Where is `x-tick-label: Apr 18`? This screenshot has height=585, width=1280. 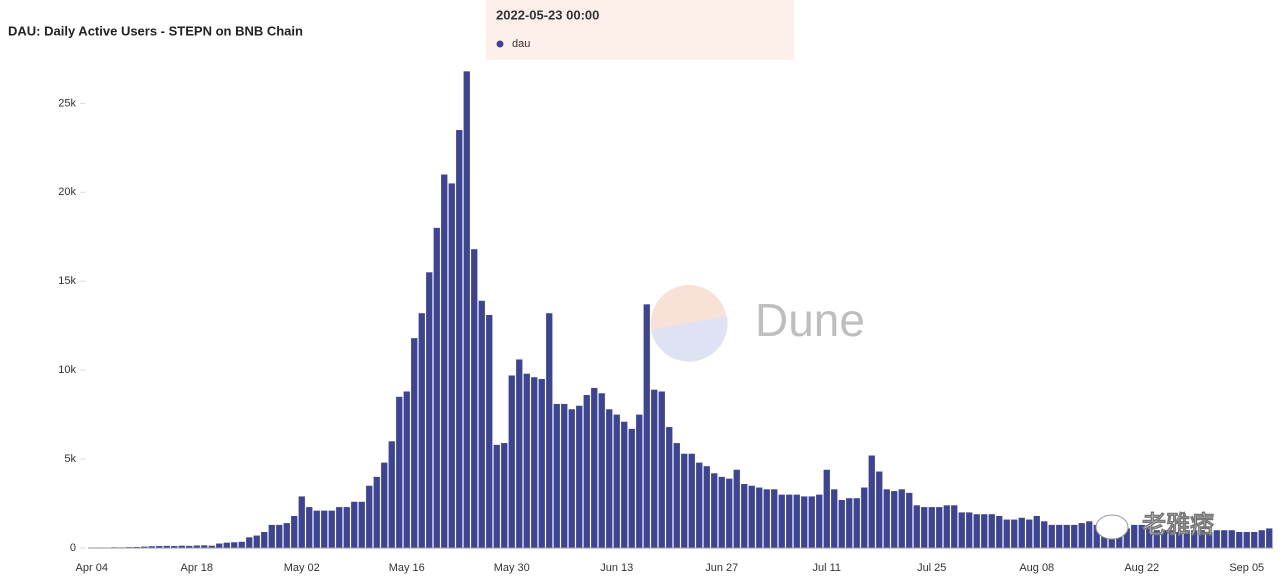
x-tick-label: Apr 18 is located at coordinates (197, 568).